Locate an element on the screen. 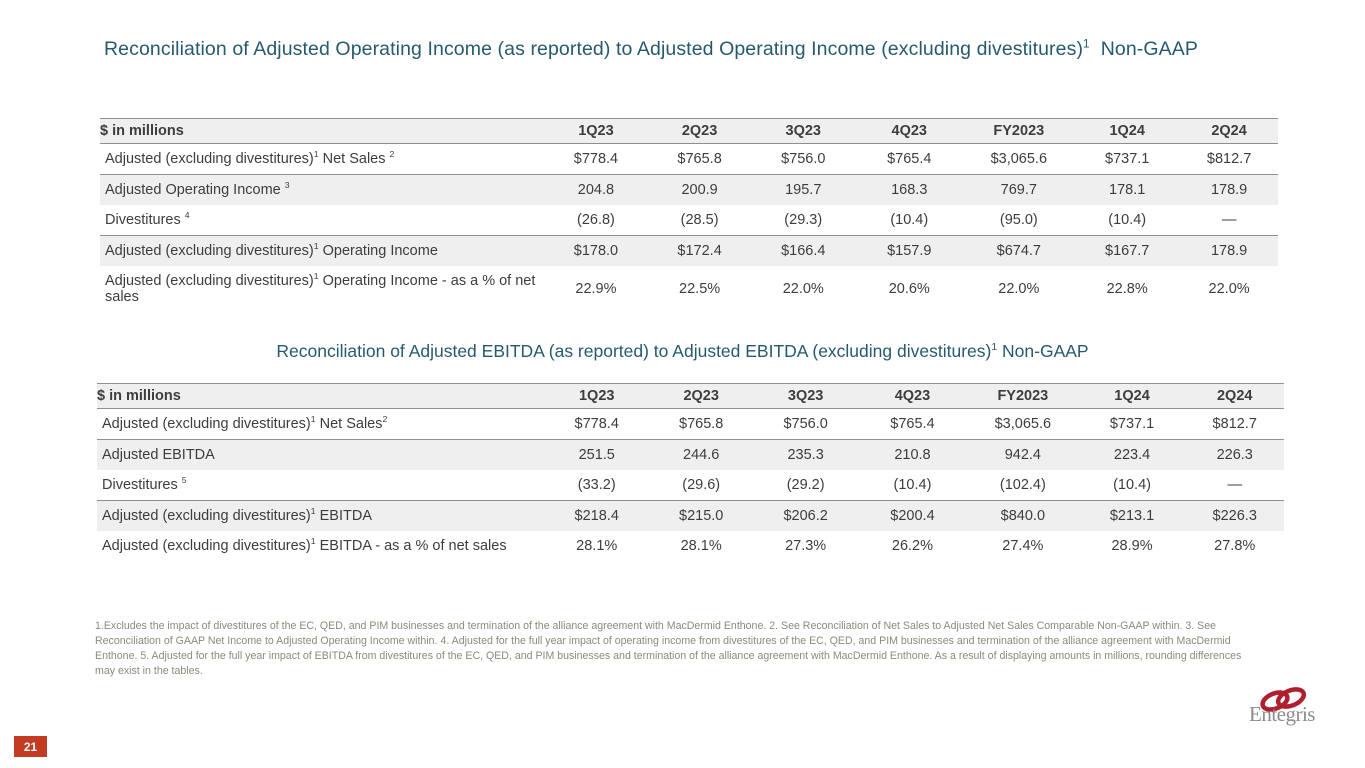  value-cell: 27.4% is located at coordinates (1023, 546).